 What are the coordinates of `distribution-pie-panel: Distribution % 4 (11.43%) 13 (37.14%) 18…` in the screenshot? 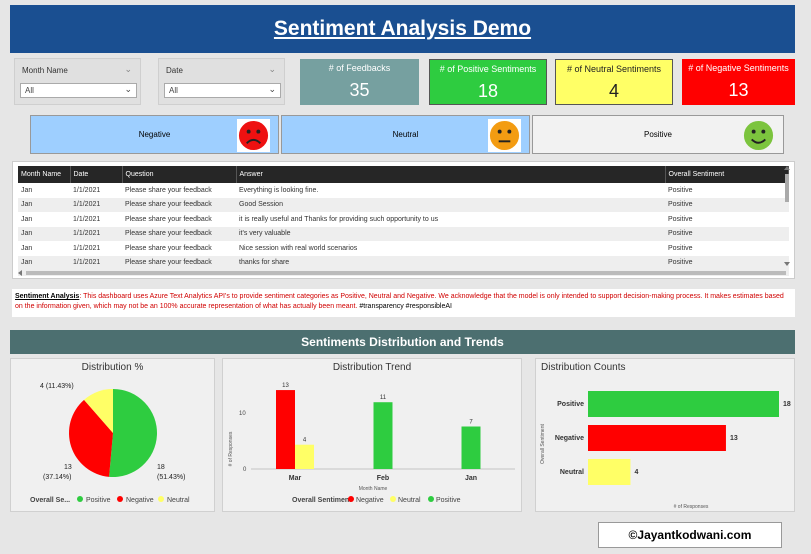 It's located at (112, 435).